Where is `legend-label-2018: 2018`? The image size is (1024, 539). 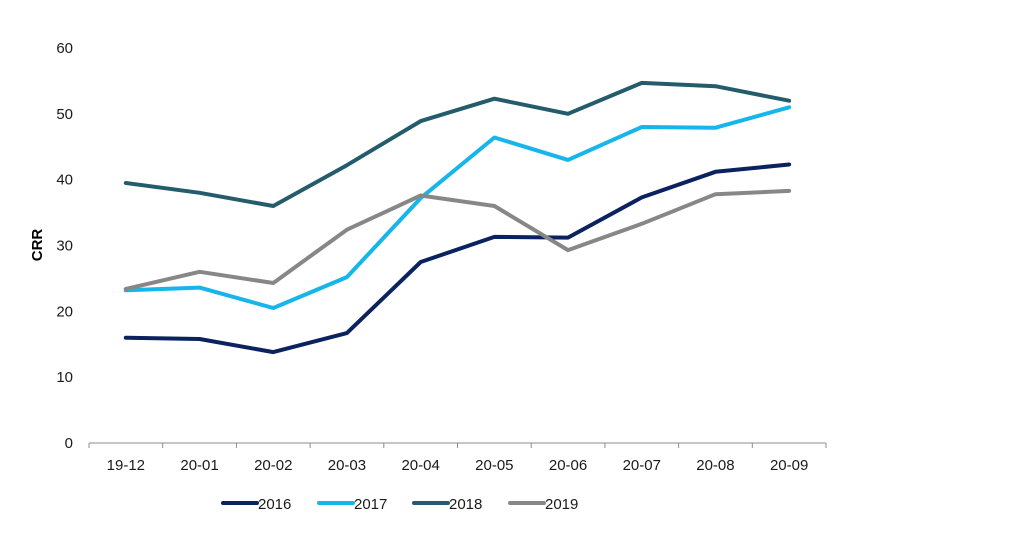 legend-label-2018: 2018 is located at coordinates (465, 504).